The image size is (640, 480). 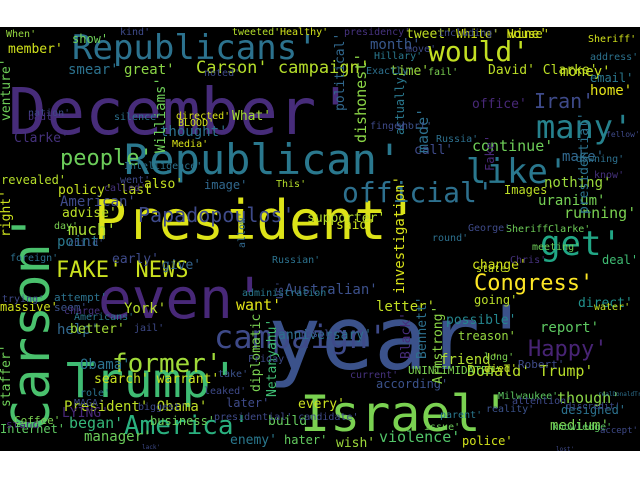 What do you see at coordinates (450, 238) in the screenshot?
I see `cloud-word: round'` at bounding box center [450, 238].